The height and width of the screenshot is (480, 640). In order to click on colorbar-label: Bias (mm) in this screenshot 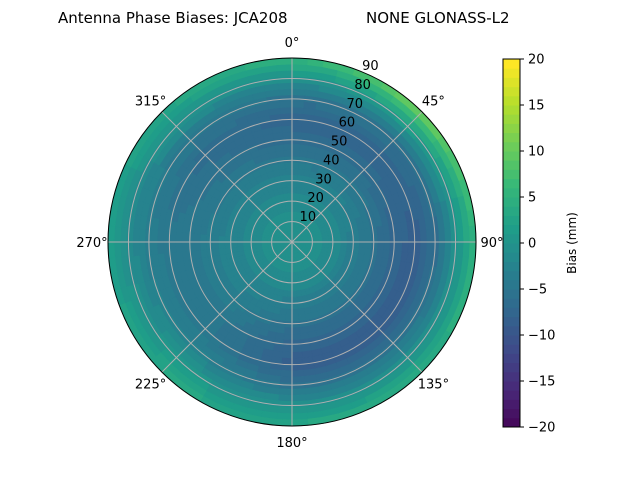, I will do `click(572, 243)`.